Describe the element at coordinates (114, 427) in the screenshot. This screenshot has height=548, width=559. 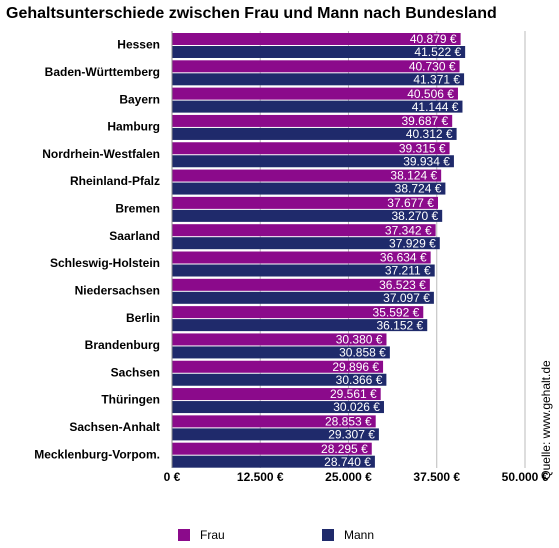
I see `y-tick-label: Sachsen-Anhalt` at that location.